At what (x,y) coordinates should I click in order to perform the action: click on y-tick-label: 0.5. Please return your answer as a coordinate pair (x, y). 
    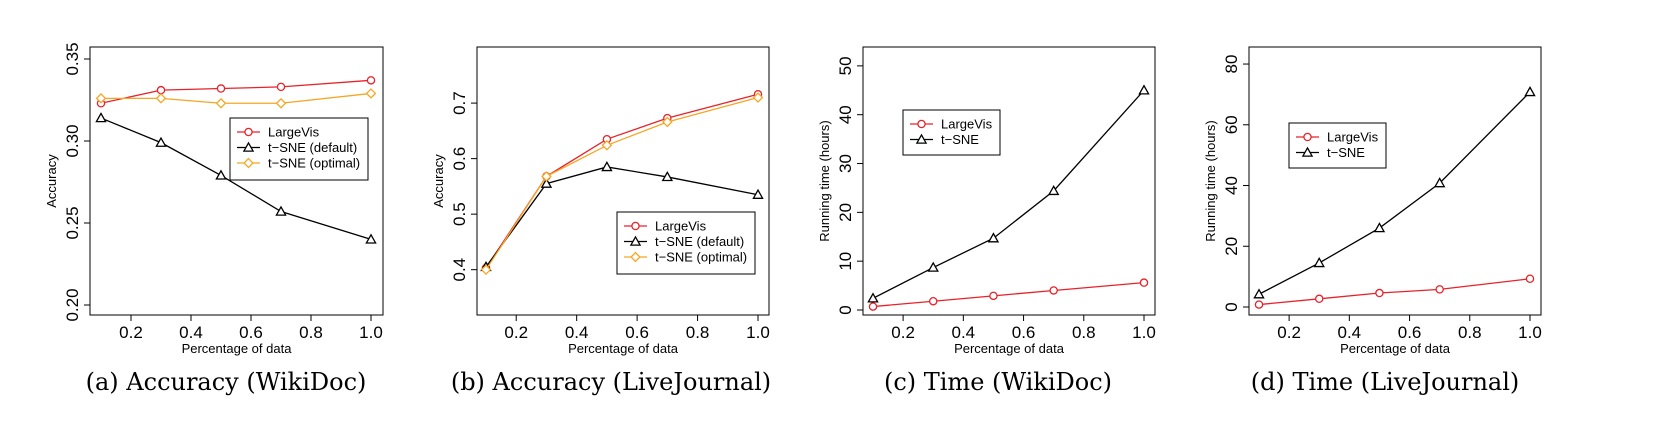
    Looking at the image, I should click on (459, 214).